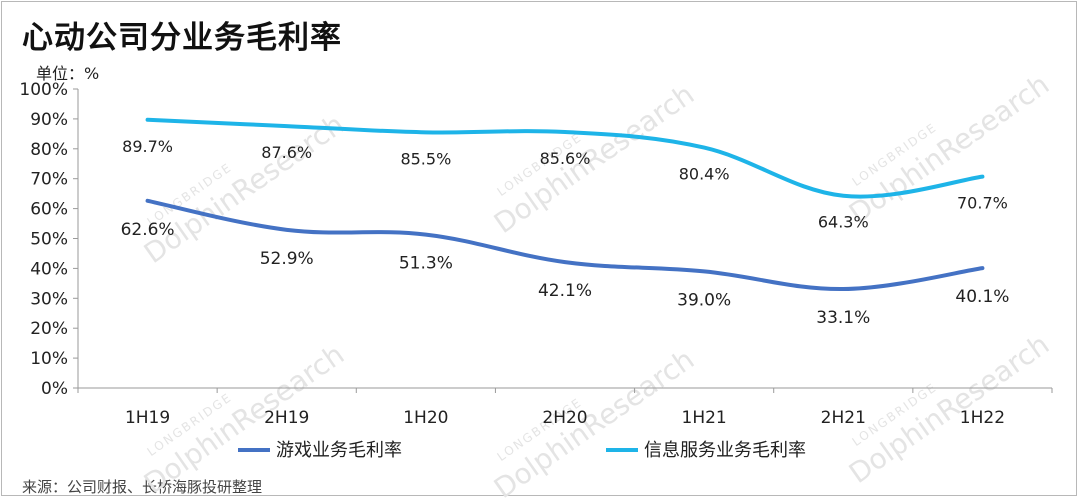 The width and height of the screenshot is (1080, 499). Describe the element at coordinates (49, 180) in the screenshot. I see `y-tick-label: 70%` at that location.